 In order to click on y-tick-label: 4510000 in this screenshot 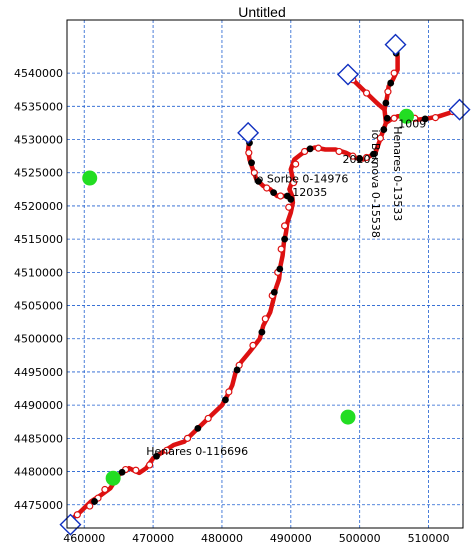, I will do `click(38, 272)`.